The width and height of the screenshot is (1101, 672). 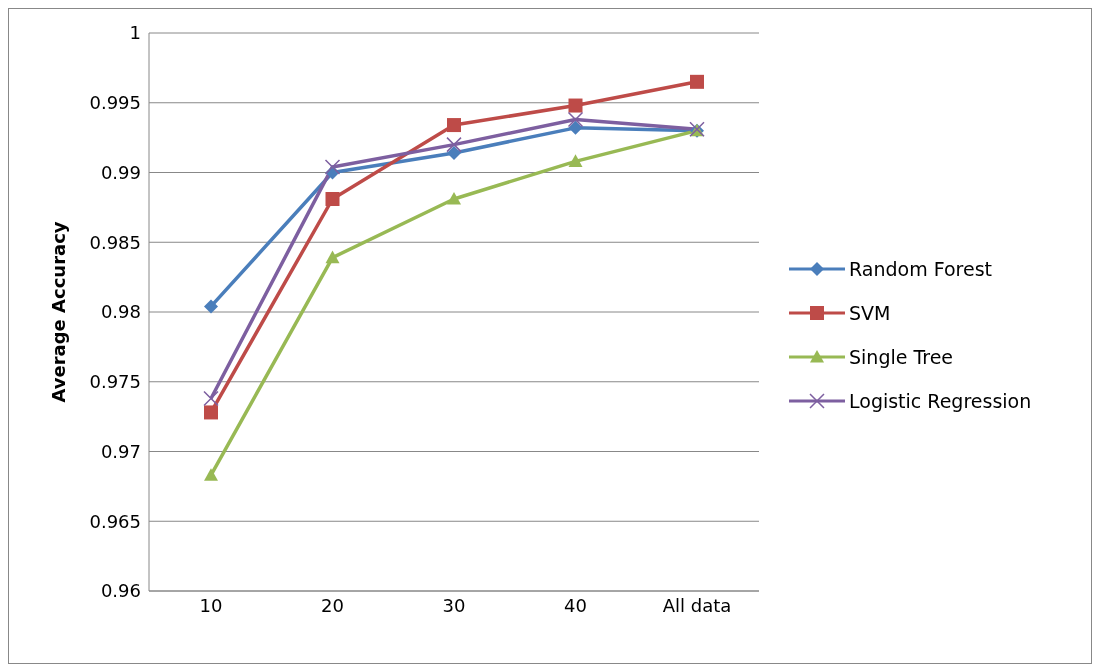 I want to click on x-tick-label: 40, so click(x=575, y=605).